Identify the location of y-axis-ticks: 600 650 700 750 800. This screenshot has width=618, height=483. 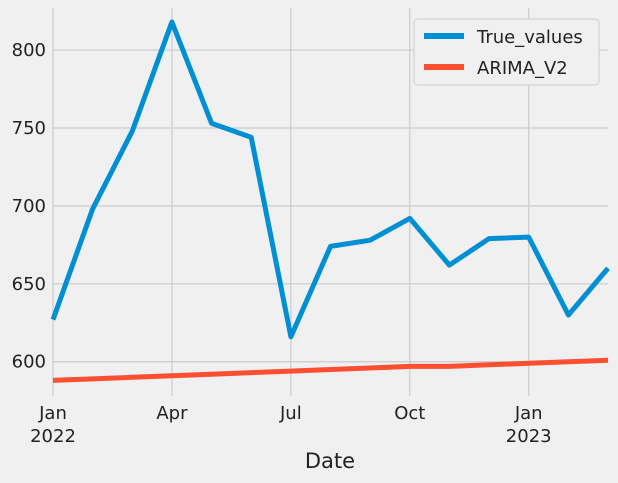
(29, 206).